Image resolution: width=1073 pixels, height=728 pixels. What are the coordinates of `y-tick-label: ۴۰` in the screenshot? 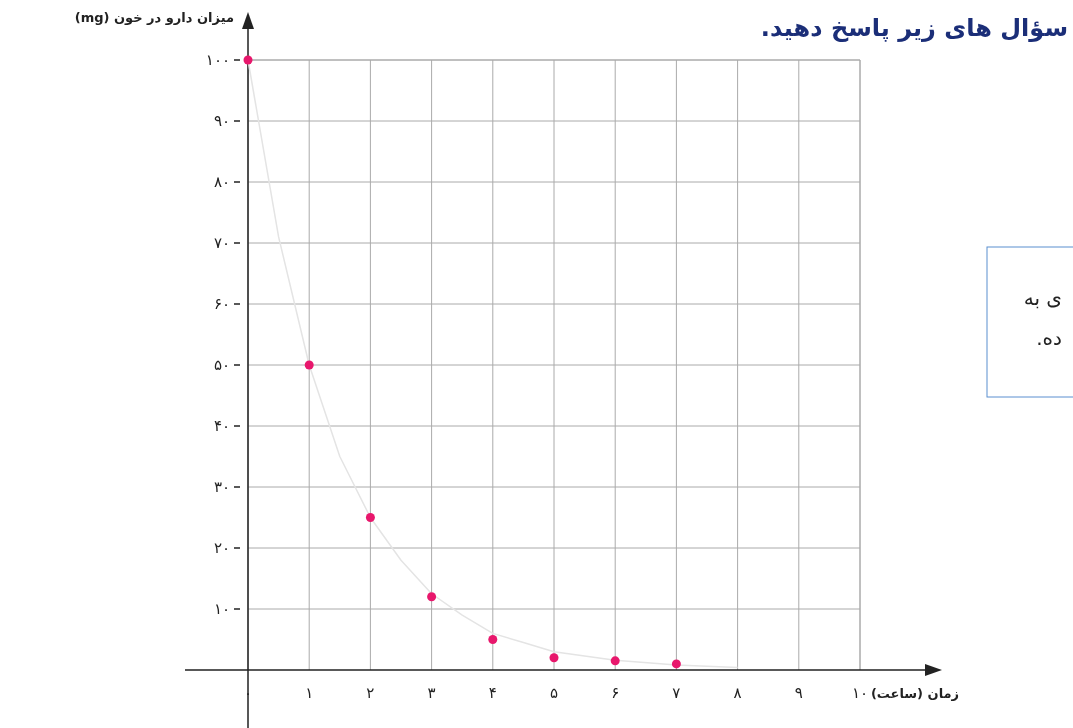 It's located at (221, 426).